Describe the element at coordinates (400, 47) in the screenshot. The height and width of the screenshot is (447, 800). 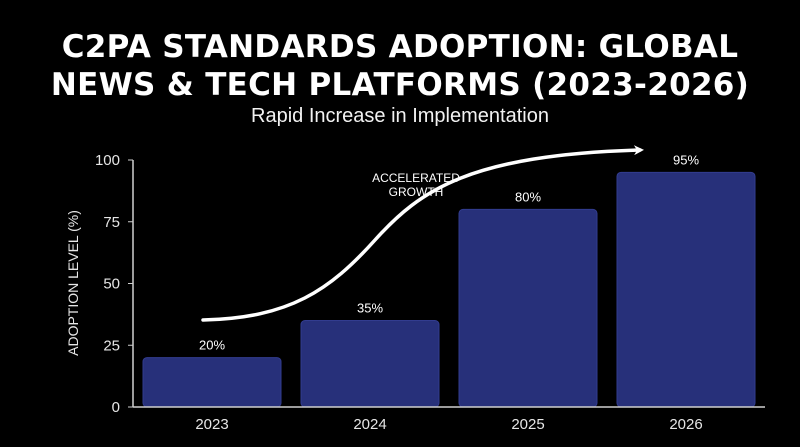
I see `chart-title-line-1: C2PA STANDARDS ADOPTION: GLOBAL` at that location.